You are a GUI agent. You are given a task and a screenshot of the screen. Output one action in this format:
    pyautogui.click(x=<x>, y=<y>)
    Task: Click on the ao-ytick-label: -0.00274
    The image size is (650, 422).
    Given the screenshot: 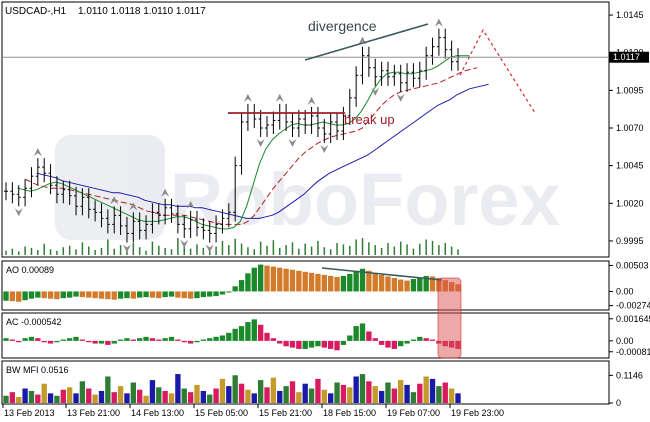 What is the action you would take?
    pyautogui.click(x=633, y=306)
    